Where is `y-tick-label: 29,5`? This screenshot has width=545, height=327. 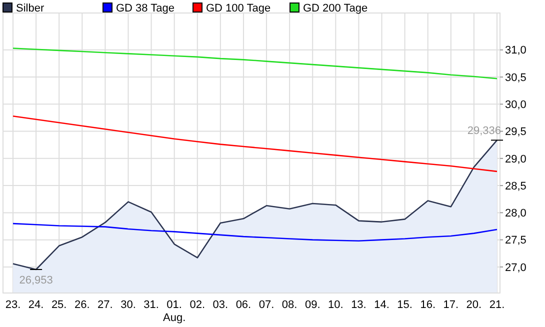
y-tick-label: 29,5 is located at coordinates (515, 132).